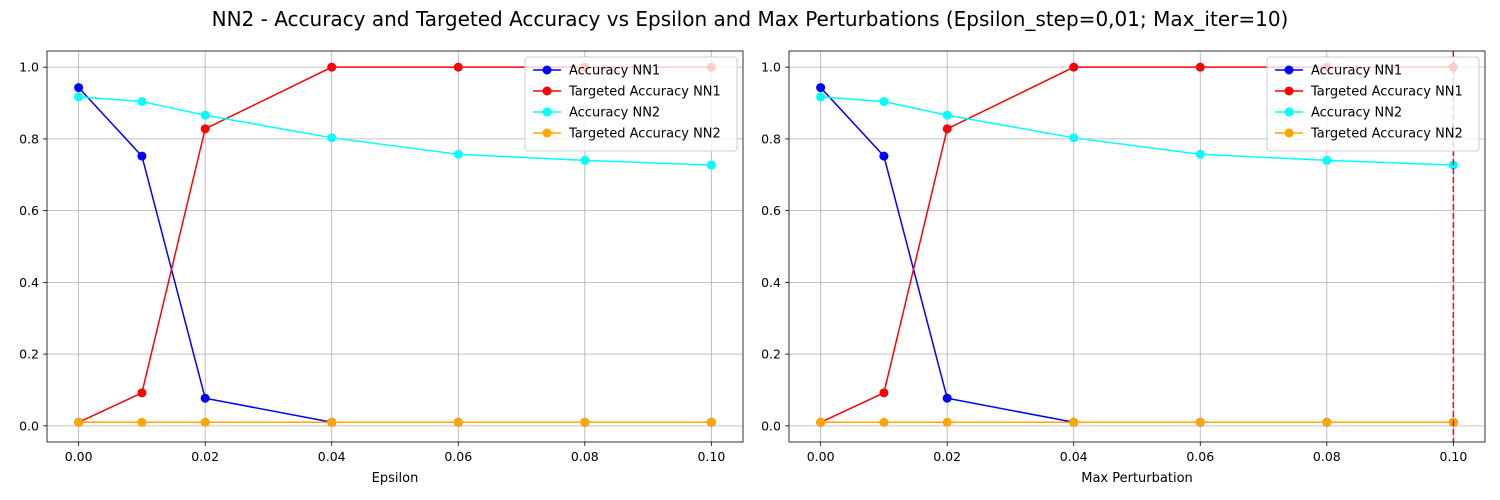  I want to click on series-accuracy-nn2, so click(395, 131).